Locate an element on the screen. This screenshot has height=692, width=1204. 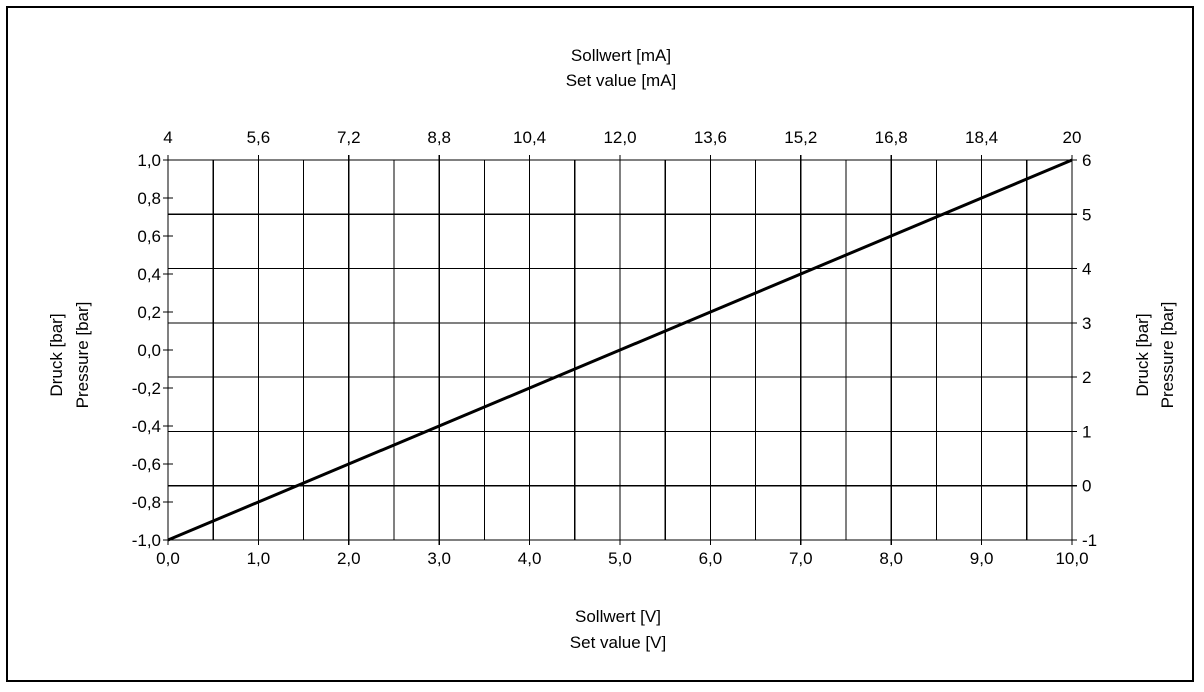
tick-label-top: 5,6 is located at coordinates (259, 137).